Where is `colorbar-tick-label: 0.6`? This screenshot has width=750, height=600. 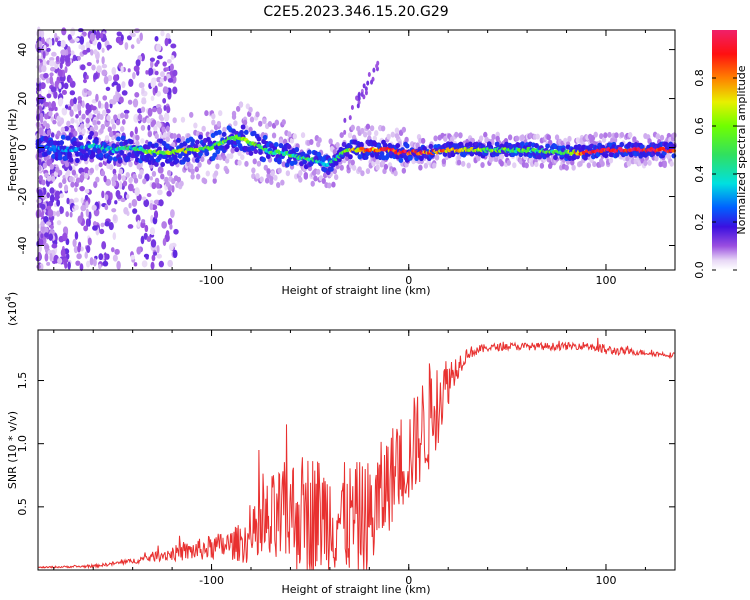
colorbar-tick-label: 0.6 is located at coordinates (699, 126).